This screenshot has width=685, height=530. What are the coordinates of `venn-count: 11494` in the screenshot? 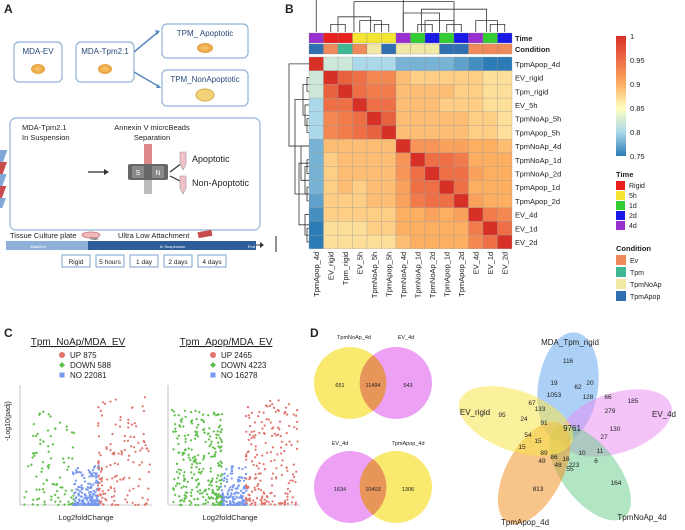 It's located at (373, 386).